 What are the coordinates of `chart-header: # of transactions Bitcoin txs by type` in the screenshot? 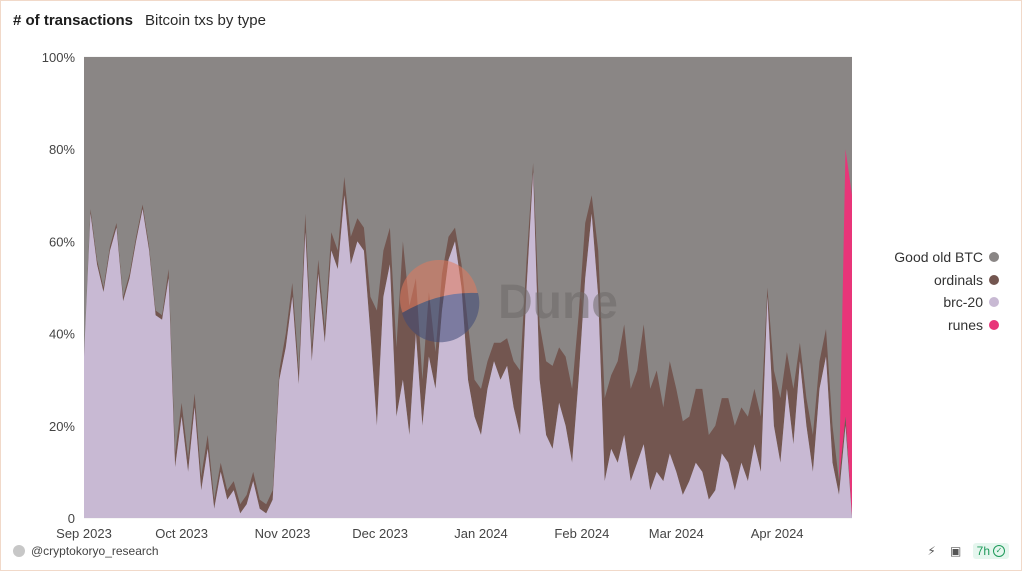 It's located at (139, 20).